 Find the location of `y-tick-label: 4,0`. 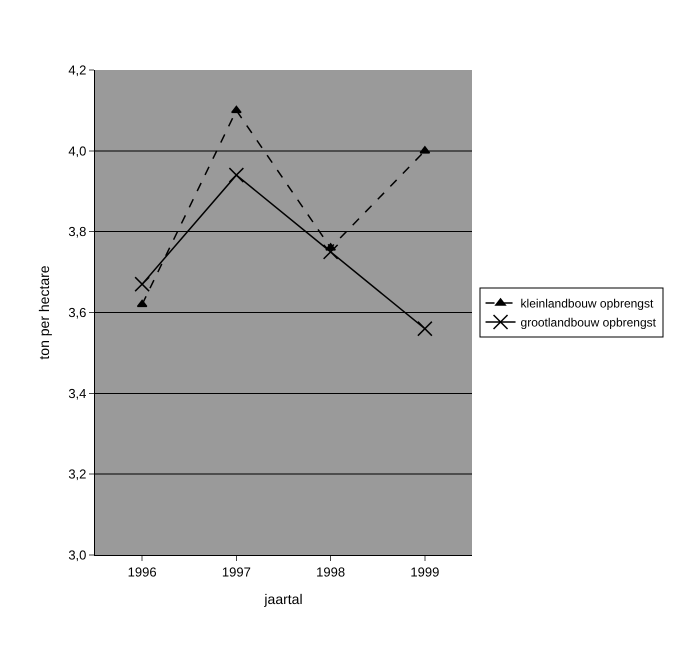

y-tick-label: 4,0 is located at coordinates (77, 150).